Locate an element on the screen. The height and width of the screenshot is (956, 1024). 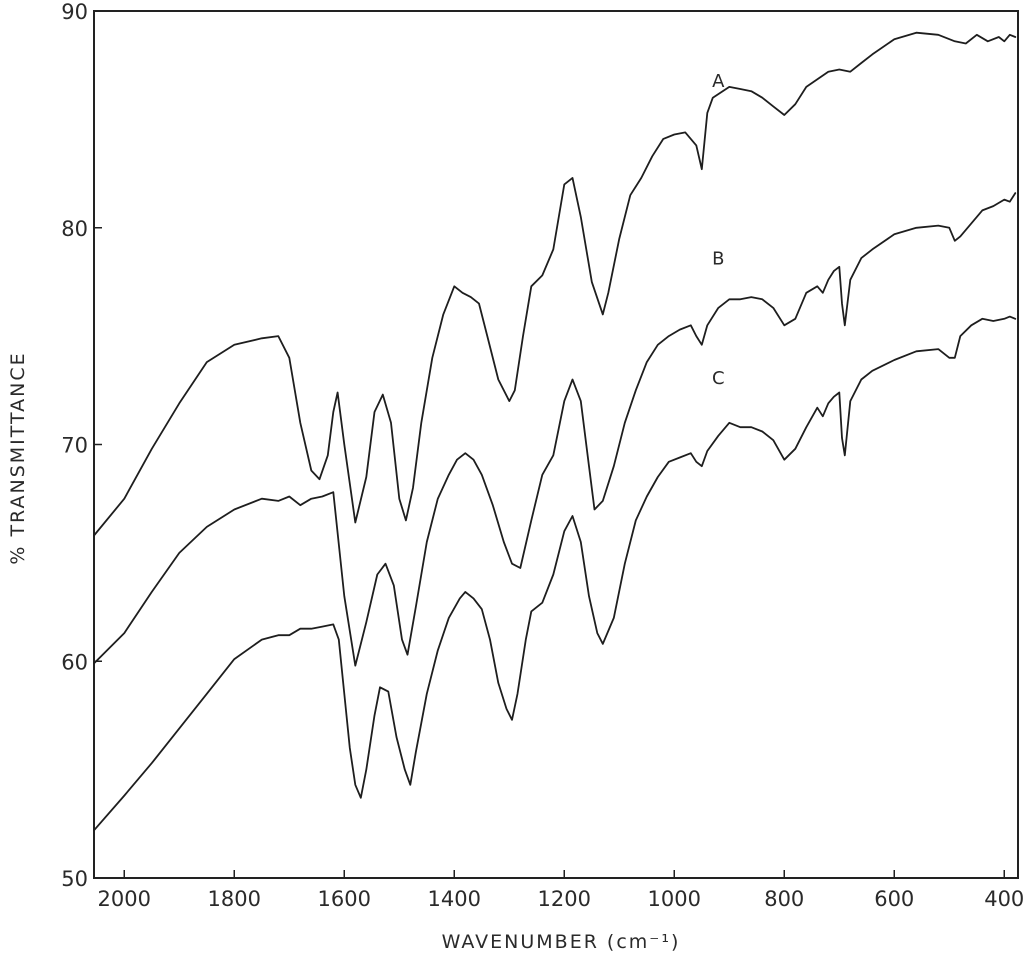
x-tick-label: 2000 is located at coordinates (124, 899).